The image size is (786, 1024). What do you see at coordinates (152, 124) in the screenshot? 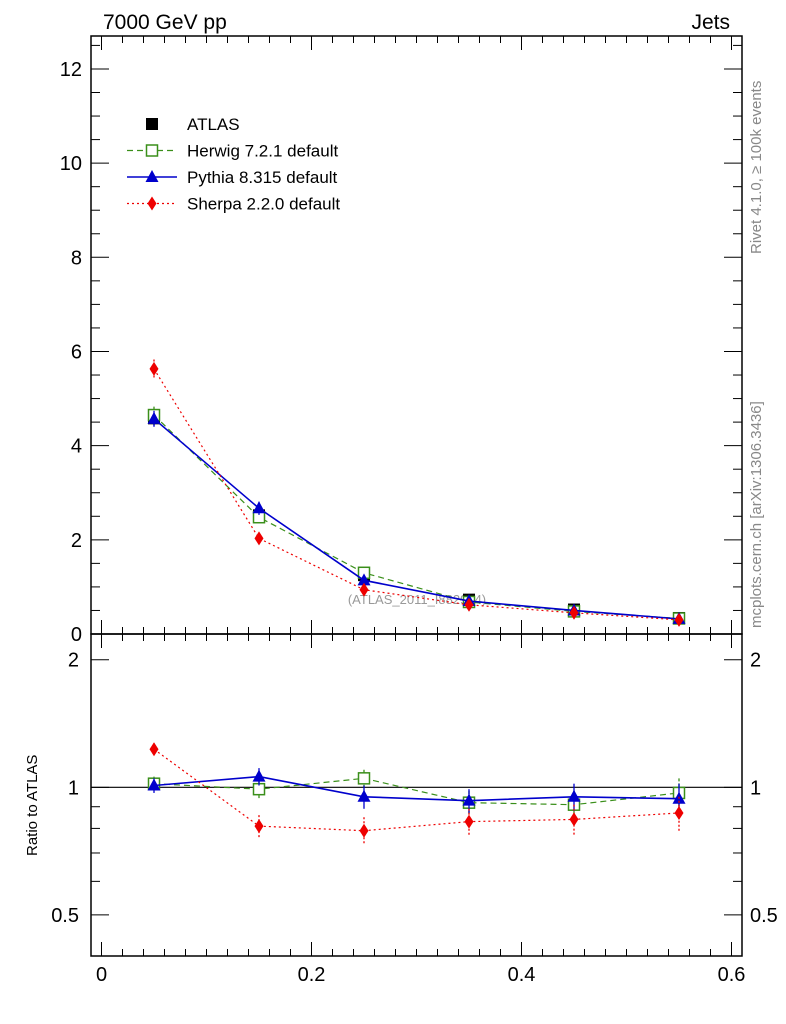
I see `legend-atlas-marker` at bounding box center [152, 124].